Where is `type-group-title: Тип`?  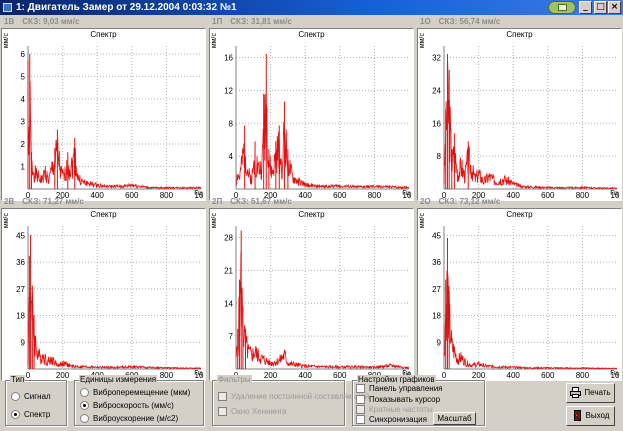 type-group-title: Тип is located at coordinates (18, 379).